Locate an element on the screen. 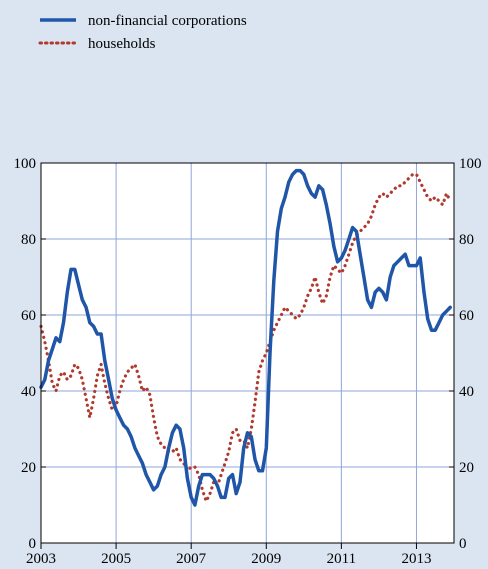 The width and height of the screenshot is (488, 569). y-tick-label-right: 40 is located at coordinates (466, 392).